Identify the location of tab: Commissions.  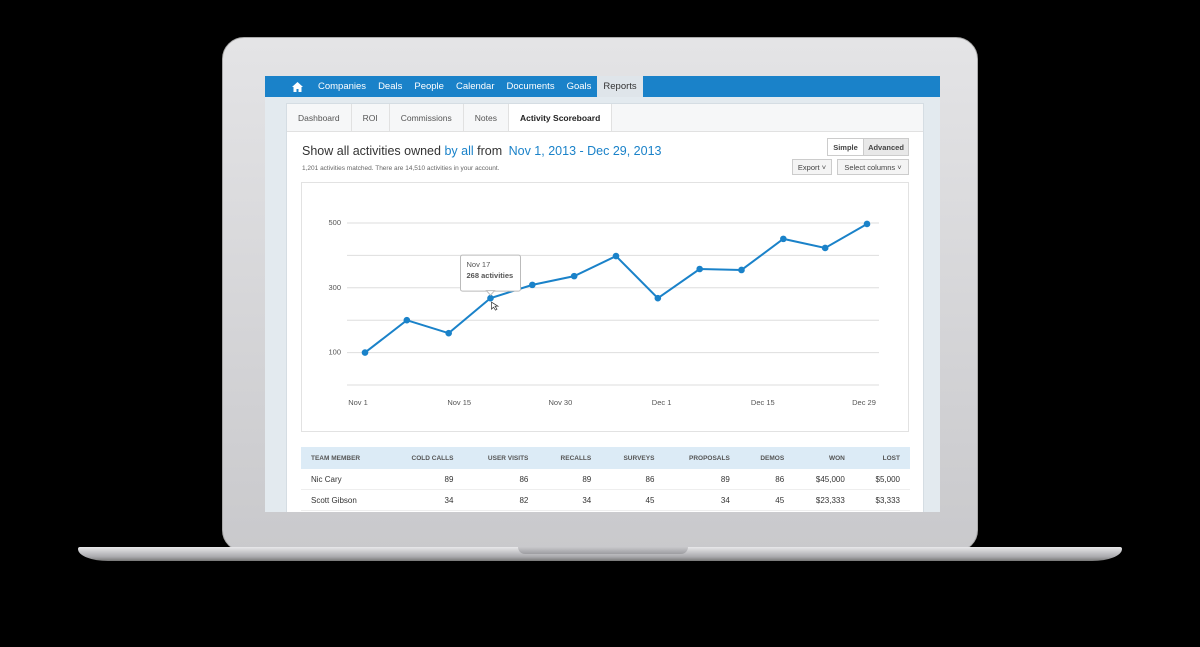
(427, 117).